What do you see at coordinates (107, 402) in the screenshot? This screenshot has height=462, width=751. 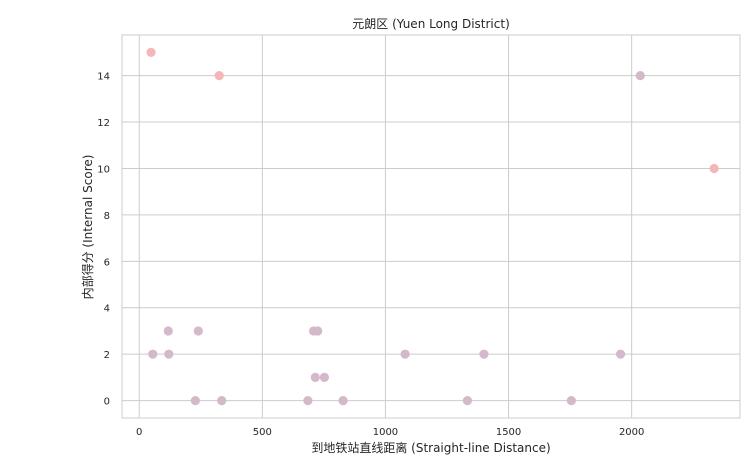 I see `y-tick-label: 0` at bounding box center [107, 402].